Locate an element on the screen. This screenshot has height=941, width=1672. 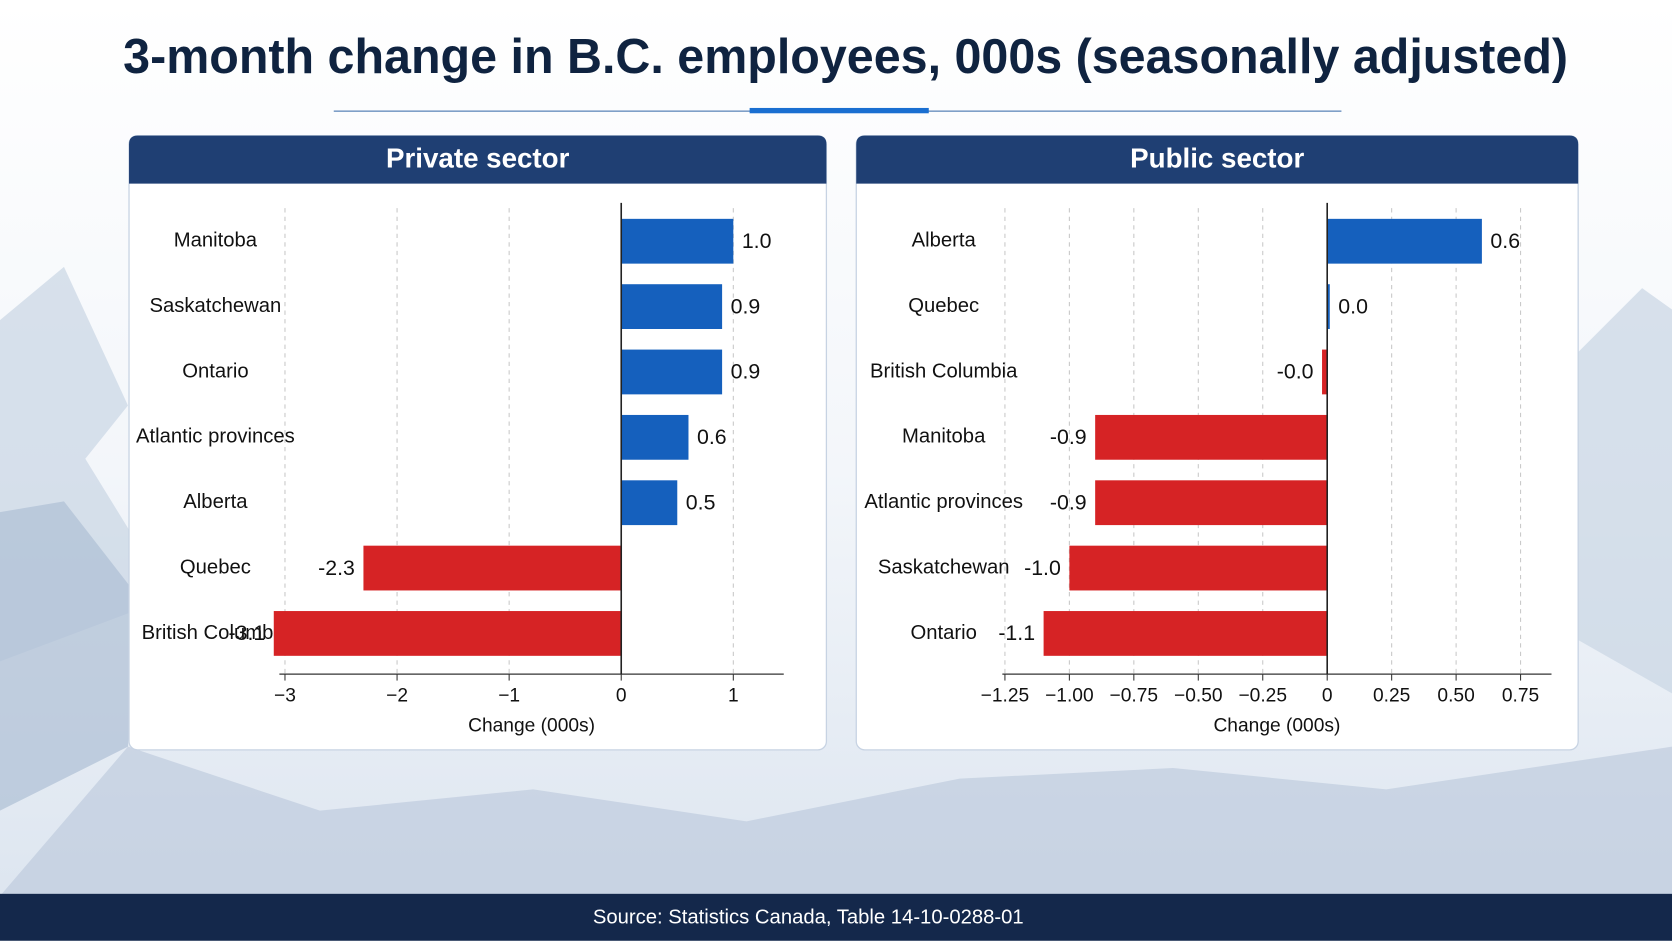
value-label: 1.0 is located at coordinates (757, 241).